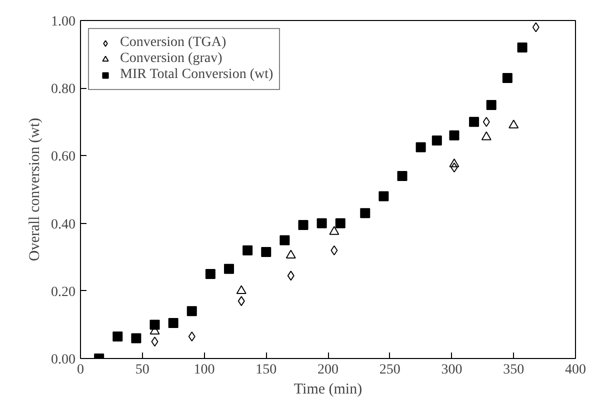  I want to click on x-tick-label: 300, so click(451, 370).